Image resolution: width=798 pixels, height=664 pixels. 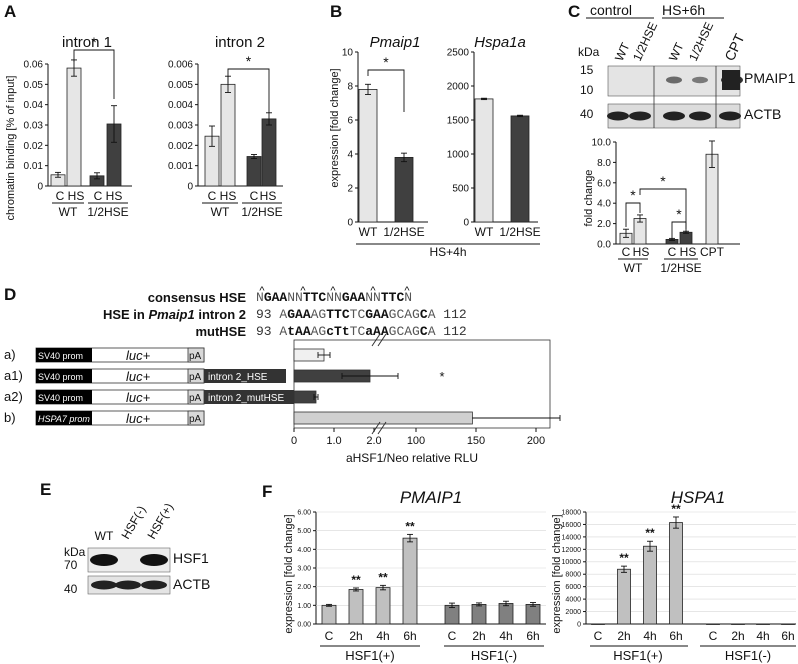 What do you see at coordinates (382, 636) in the screenshot?
I see `time-point-label: 4h` at bounding box center [382, 636].